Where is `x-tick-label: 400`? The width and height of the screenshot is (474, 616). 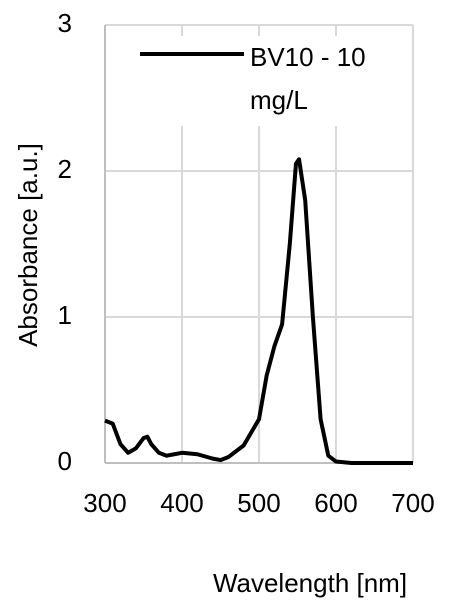
x-tick-label: 400 is located at coordinates (181, 503).